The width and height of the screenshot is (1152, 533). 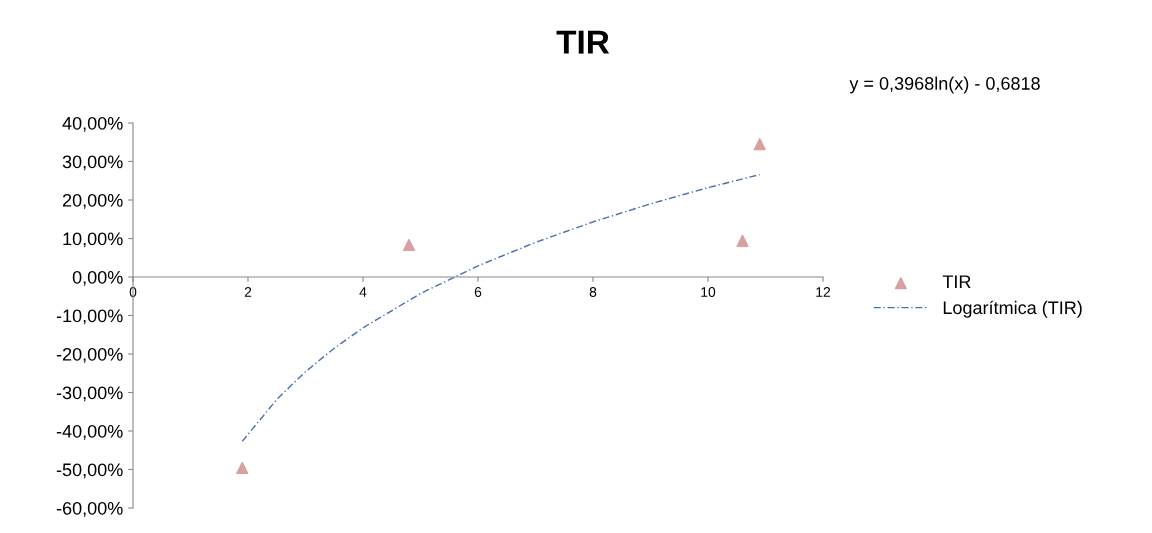 I want to click on y-tick-label: 30,00%, so click(x=92, y=163).